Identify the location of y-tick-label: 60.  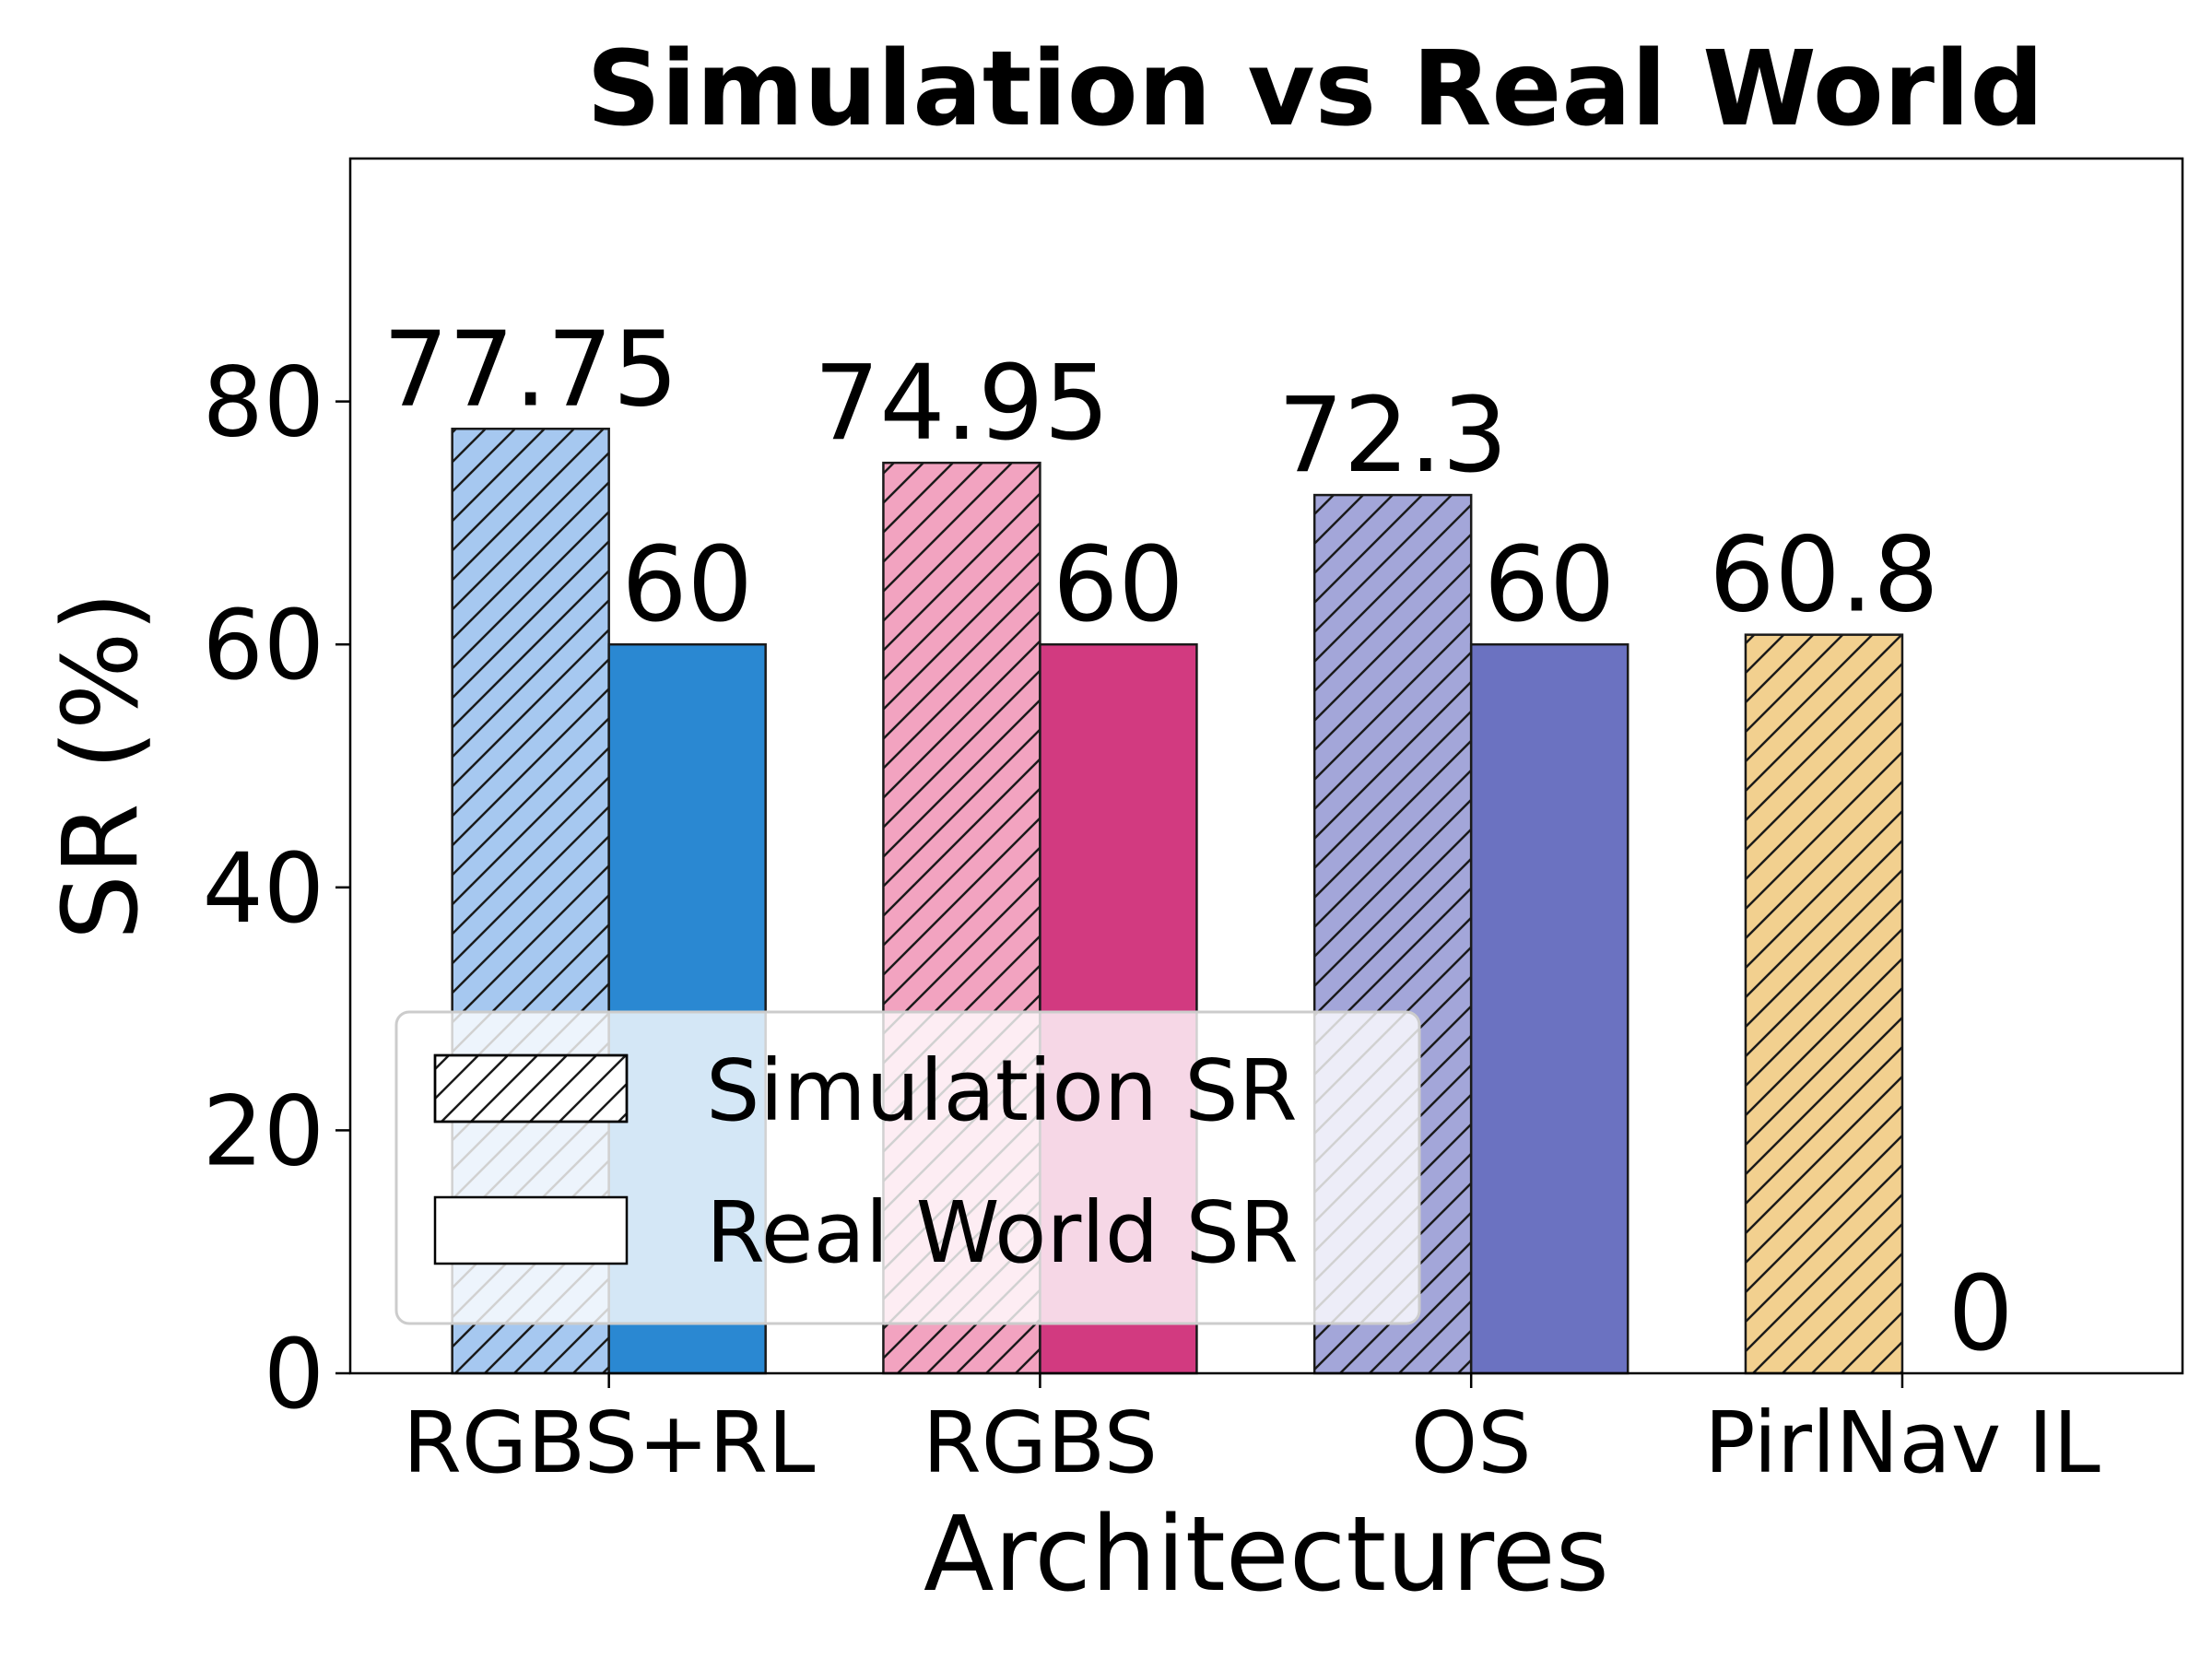
(263, 645).